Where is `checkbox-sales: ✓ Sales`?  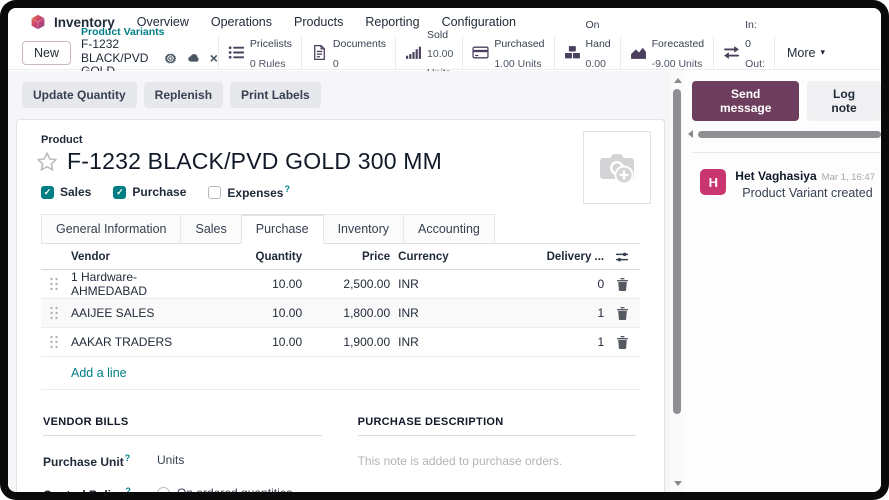 checkbox-sales: ✓ Sales is located at coordinates (66, 192).